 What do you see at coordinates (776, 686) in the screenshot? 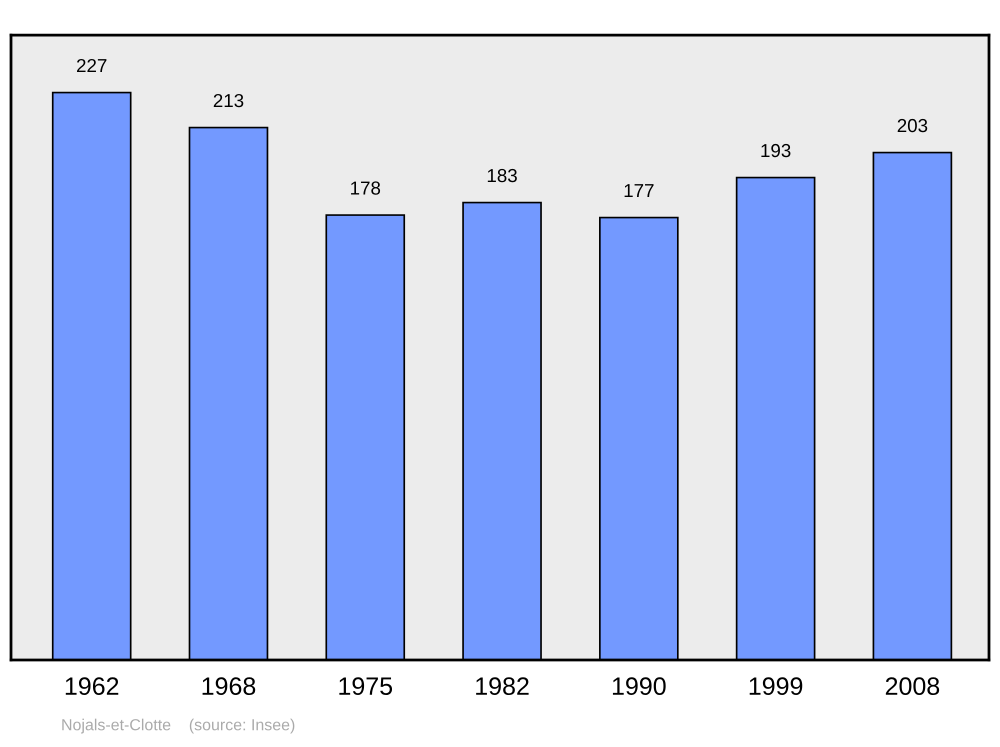
I see `x-tick-label: 1999` at bounding box center [776, 686].